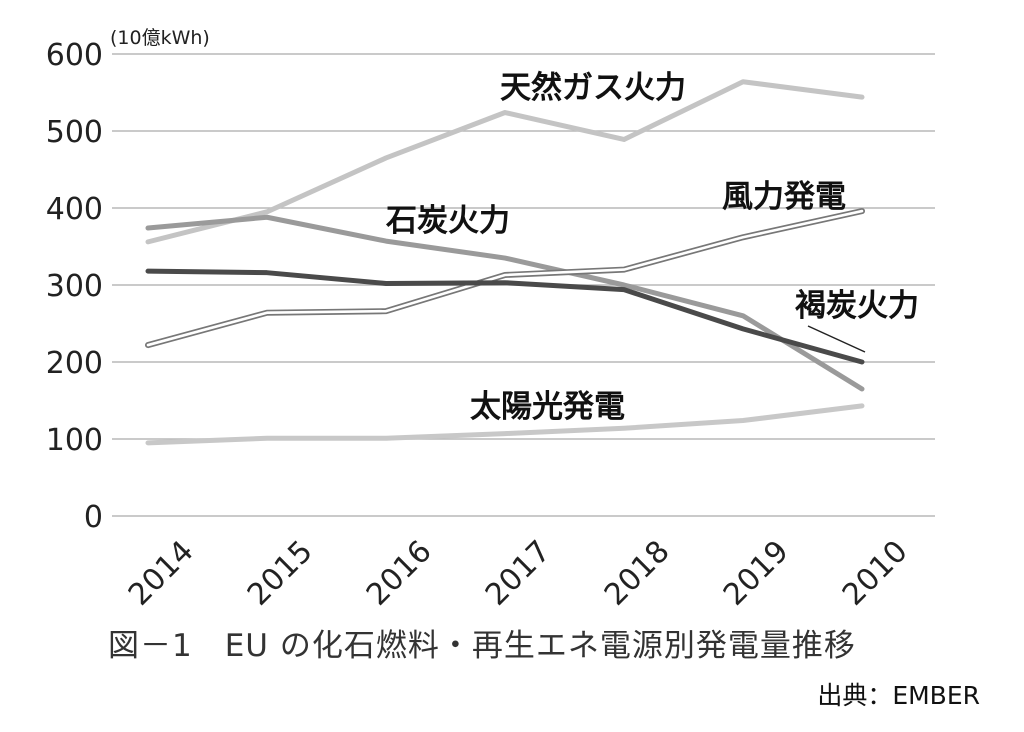  Describe the element at coordinates (161, 573) in the screenshot. I see `x-tick-label: 2014` at that location.